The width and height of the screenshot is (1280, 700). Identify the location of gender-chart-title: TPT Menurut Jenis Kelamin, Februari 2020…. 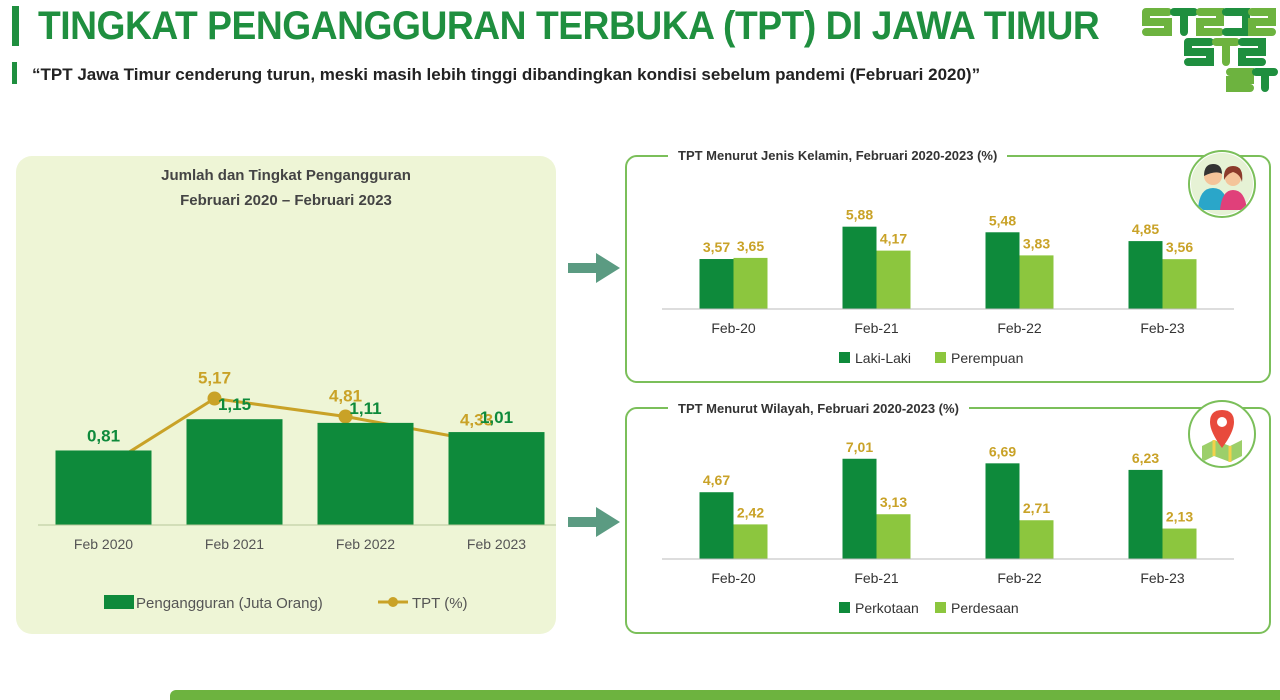
(838, 155).